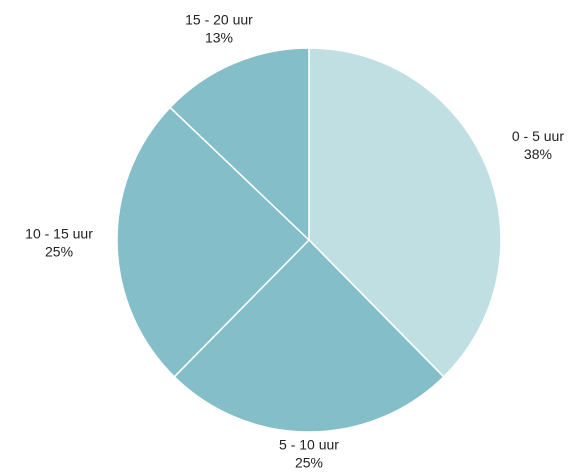 Image resolution: width=577 pixels, height=473 pixels. Describe the element at coordinates (219, 37) in the screenshot. I see `slice-value-label: 13%` at that location.